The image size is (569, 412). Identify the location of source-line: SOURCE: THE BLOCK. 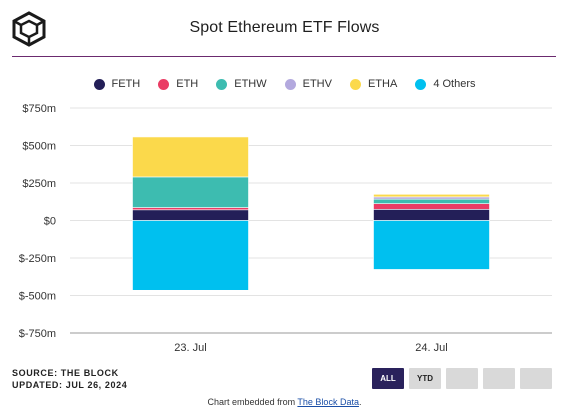
(65, 373).